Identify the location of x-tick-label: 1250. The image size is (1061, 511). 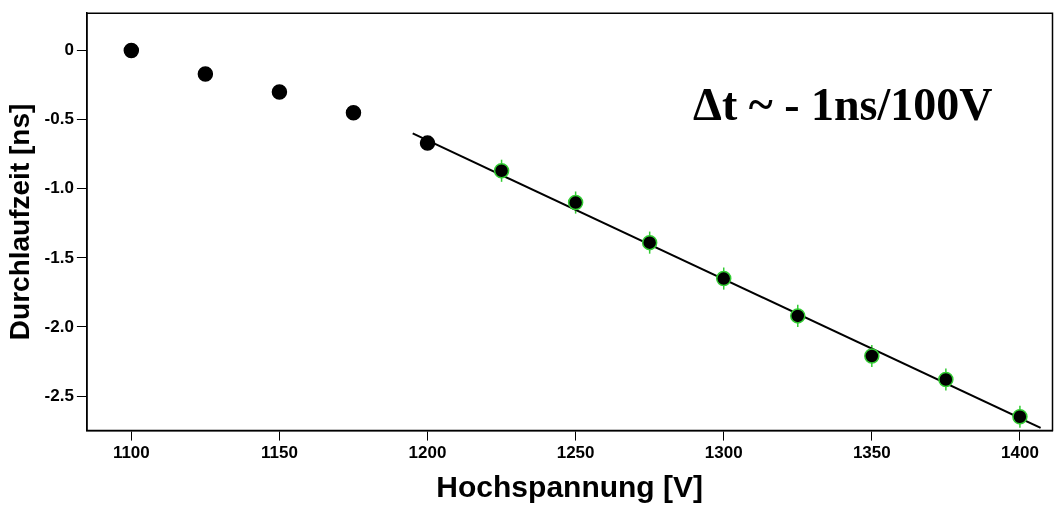
(575, 453).